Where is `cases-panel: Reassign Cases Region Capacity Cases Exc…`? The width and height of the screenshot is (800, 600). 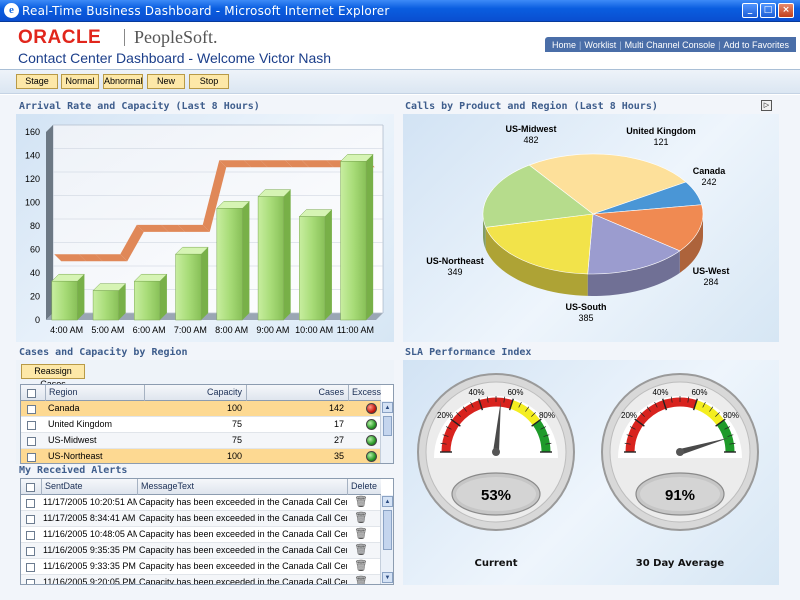 cases-panel: Reassign Cases Region Capacity Cases Exc… is located at coordinates (205, 412).